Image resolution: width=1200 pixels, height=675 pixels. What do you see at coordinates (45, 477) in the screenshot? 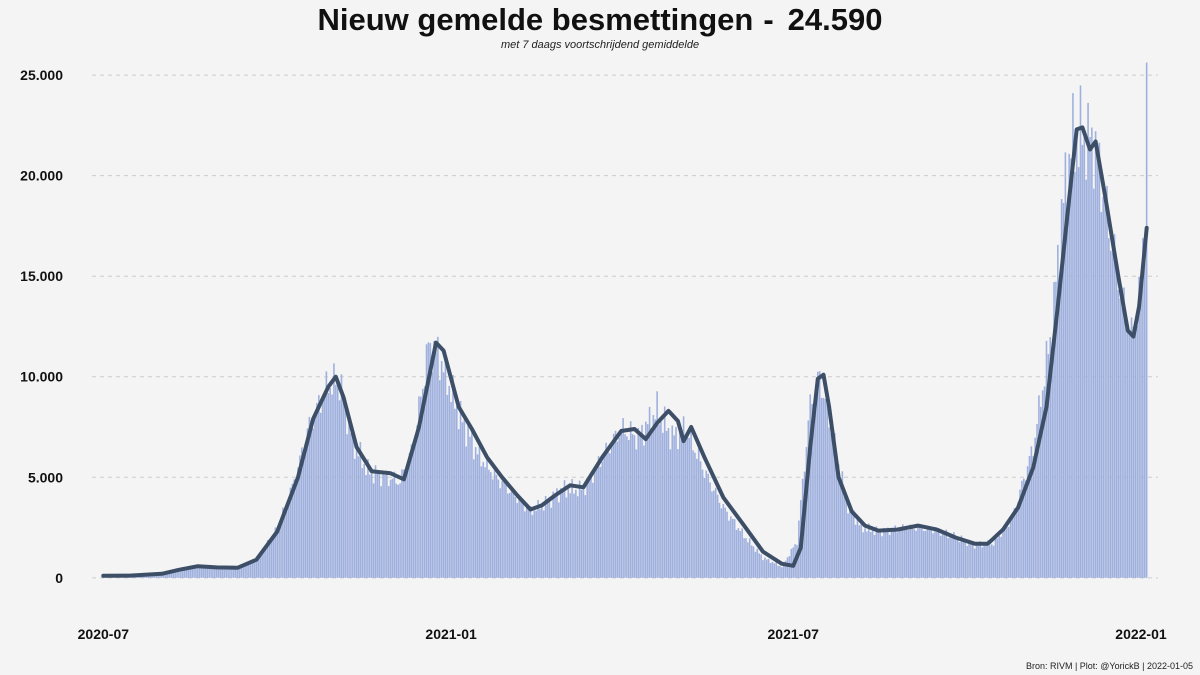
I see `y-tick-label: 5.000` at bounding box center [45, 477].